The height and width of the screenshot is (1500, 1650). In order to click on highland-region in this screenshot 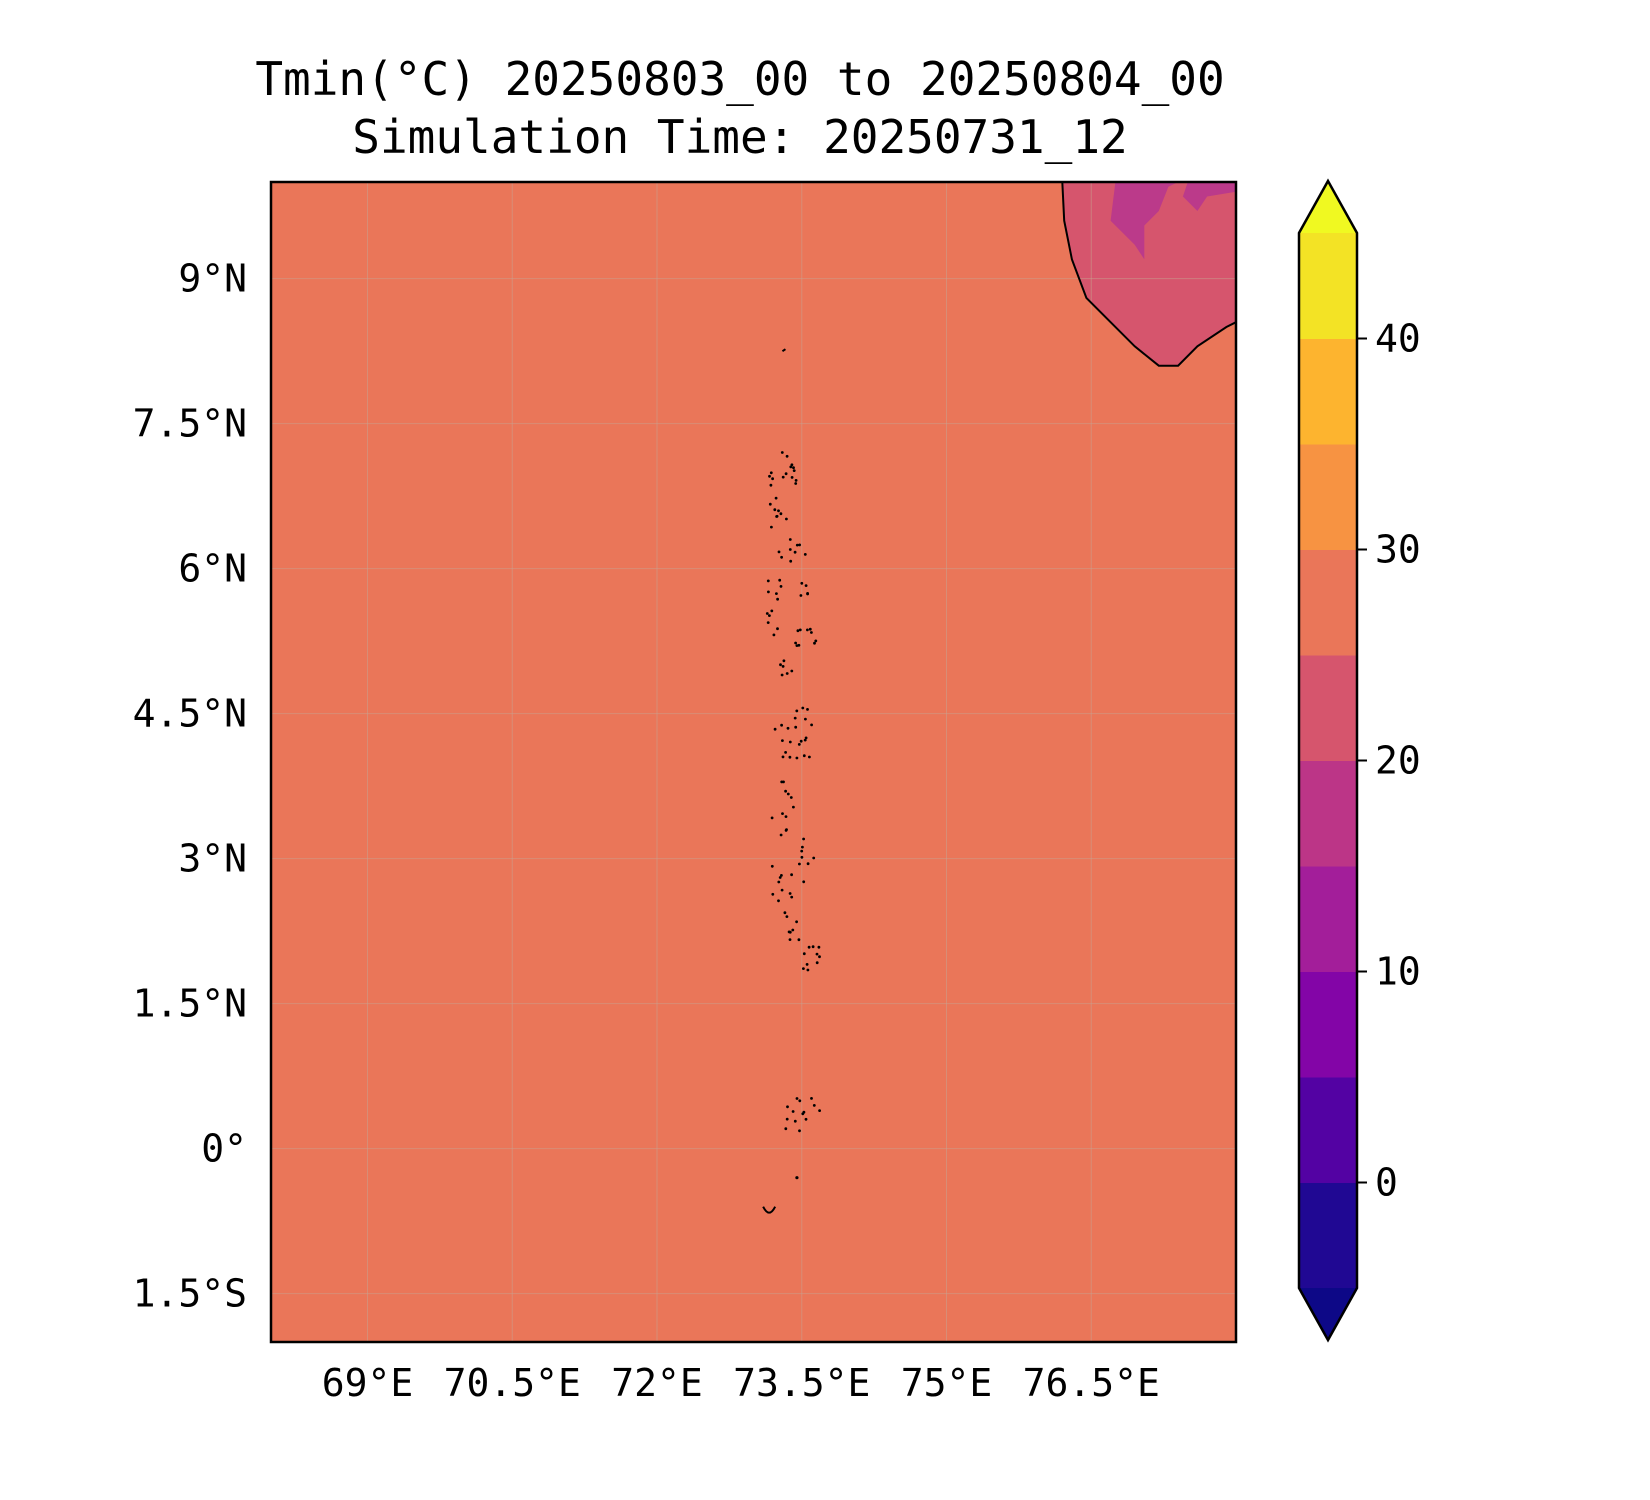, I will do `click(1144, 221)`.